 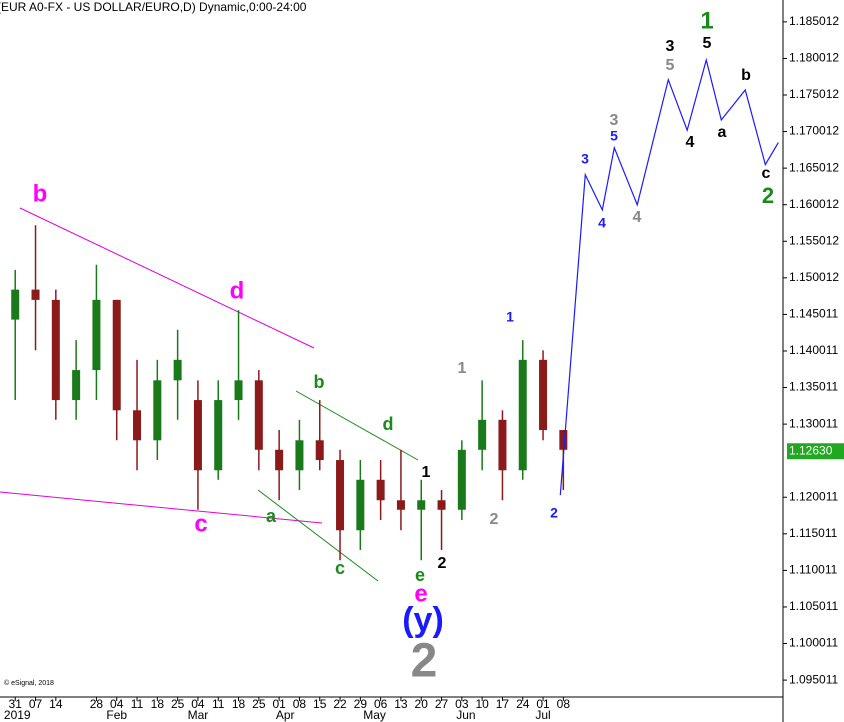 What do you see at coordinates (17, 715) in the screenshot?
I see `month-label: 2019` at bounding box center [17, 715].